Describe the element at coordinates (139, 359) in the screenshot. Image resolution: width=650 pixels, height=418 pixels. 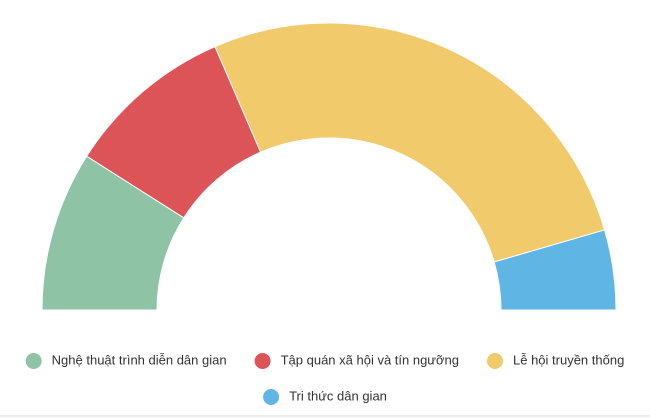
I see `legend-label: Nghệ thuật trình diễn dân gian` at that location.